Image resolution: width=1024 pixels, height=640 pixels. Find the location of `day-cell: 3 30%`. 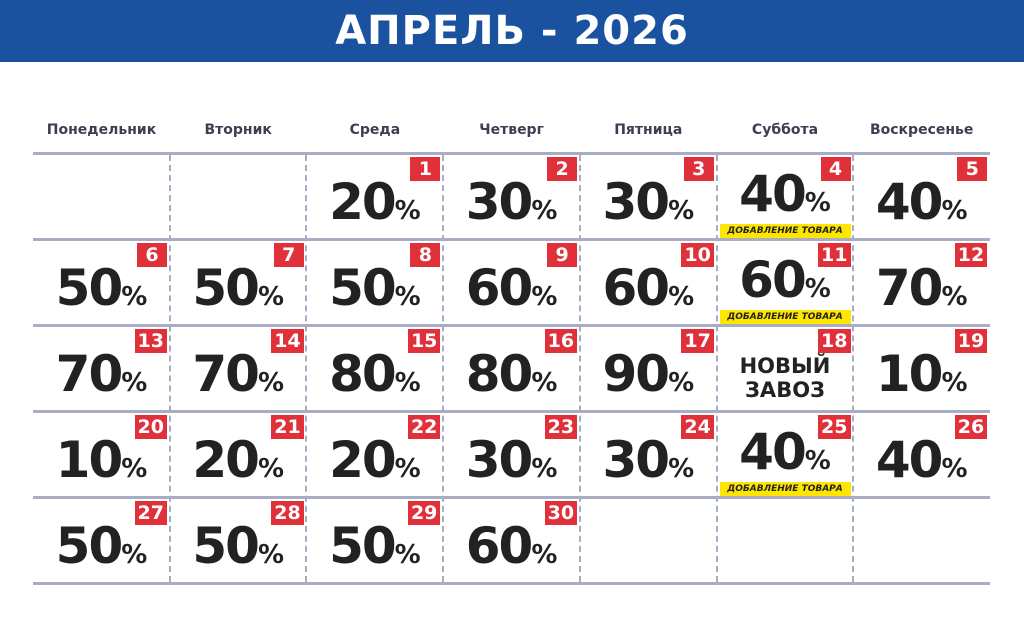

day-cell: 3 30% is located at coordinates (648, 197).